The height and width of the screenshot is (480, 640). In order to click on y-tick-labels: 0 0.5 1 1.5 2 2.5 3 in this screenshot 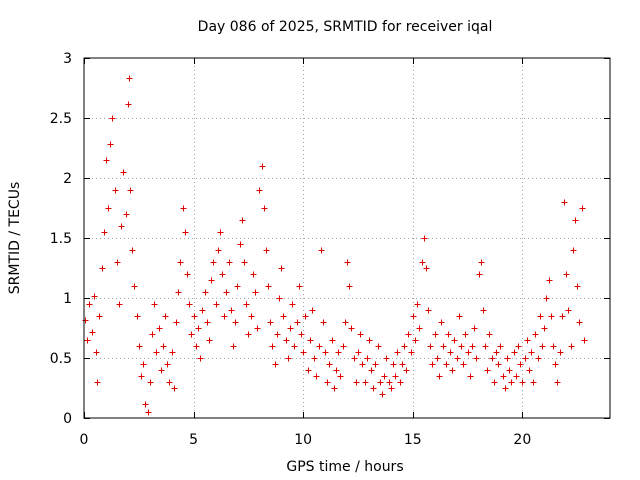, I will do `click(61, 239)`.